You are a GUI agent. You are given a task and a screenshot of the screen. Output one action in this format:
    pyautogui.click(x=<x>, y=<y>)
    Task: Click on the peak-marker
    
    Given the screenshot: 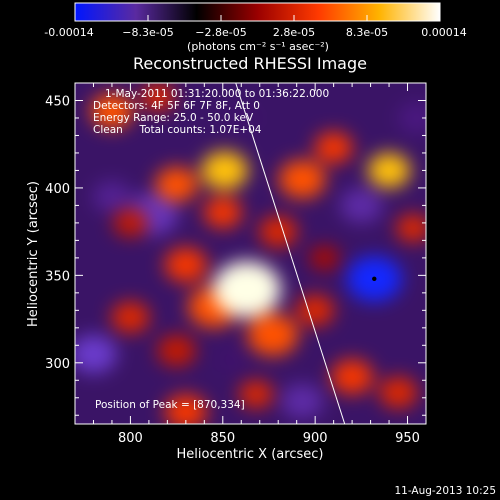 What is the action you would take?
    pyautogui.click(x=374, y=279)
    